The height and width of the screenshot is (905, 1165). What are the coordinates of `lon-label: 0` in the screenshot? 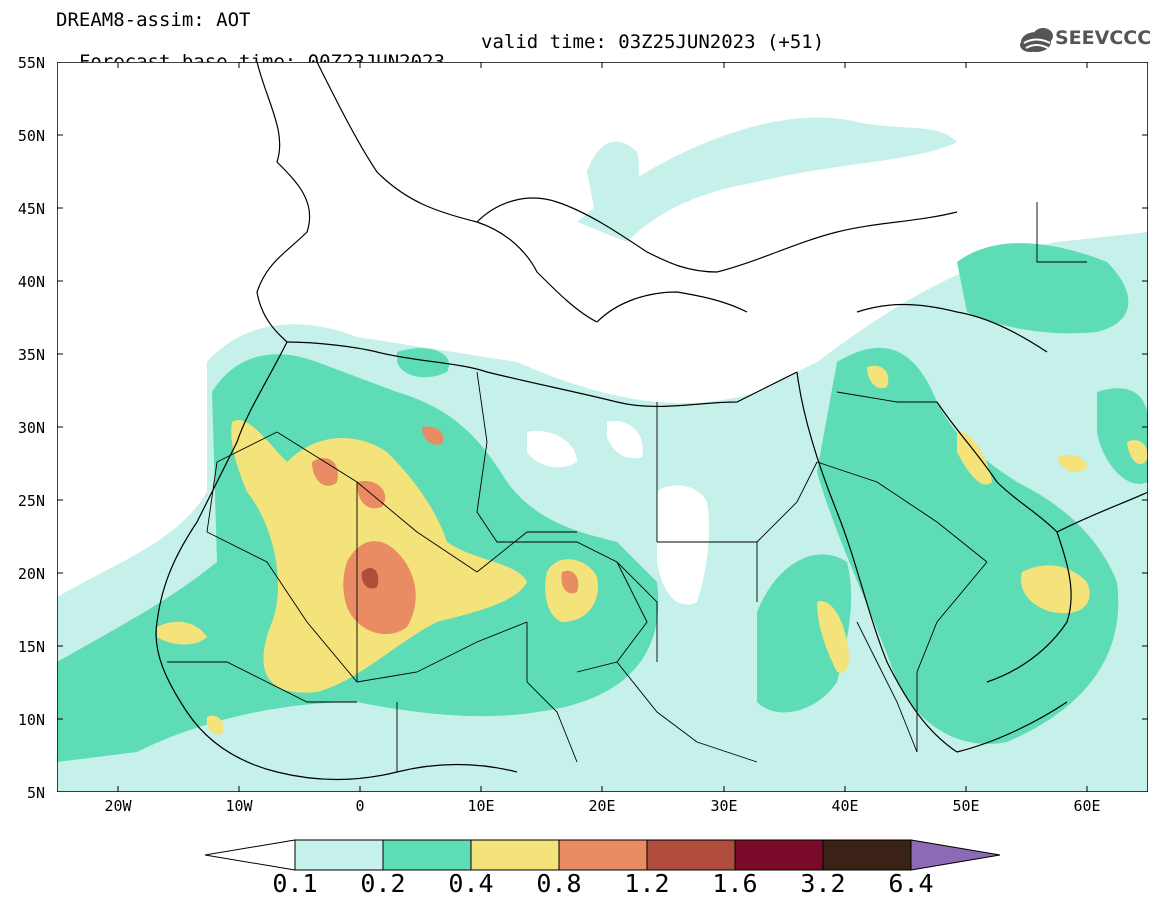 It's located at (360, 806).